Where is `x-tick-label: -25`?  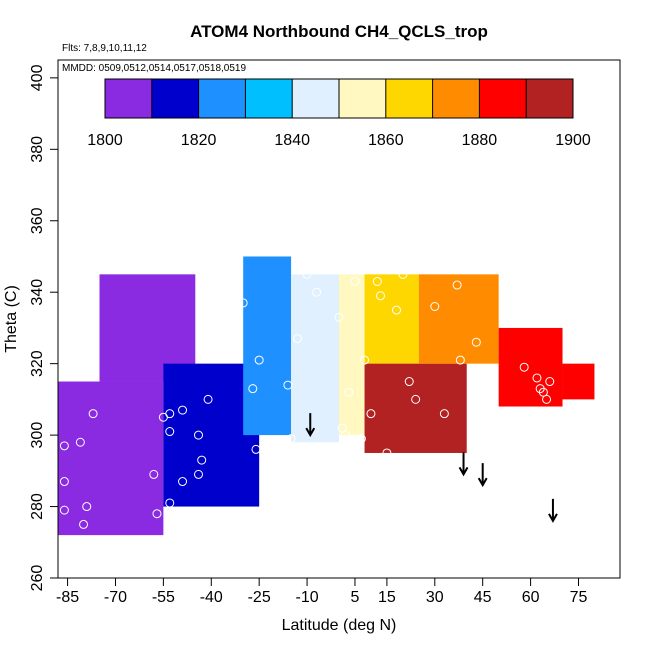 x-tick-label: -25 is located at coordinates (259, 597).